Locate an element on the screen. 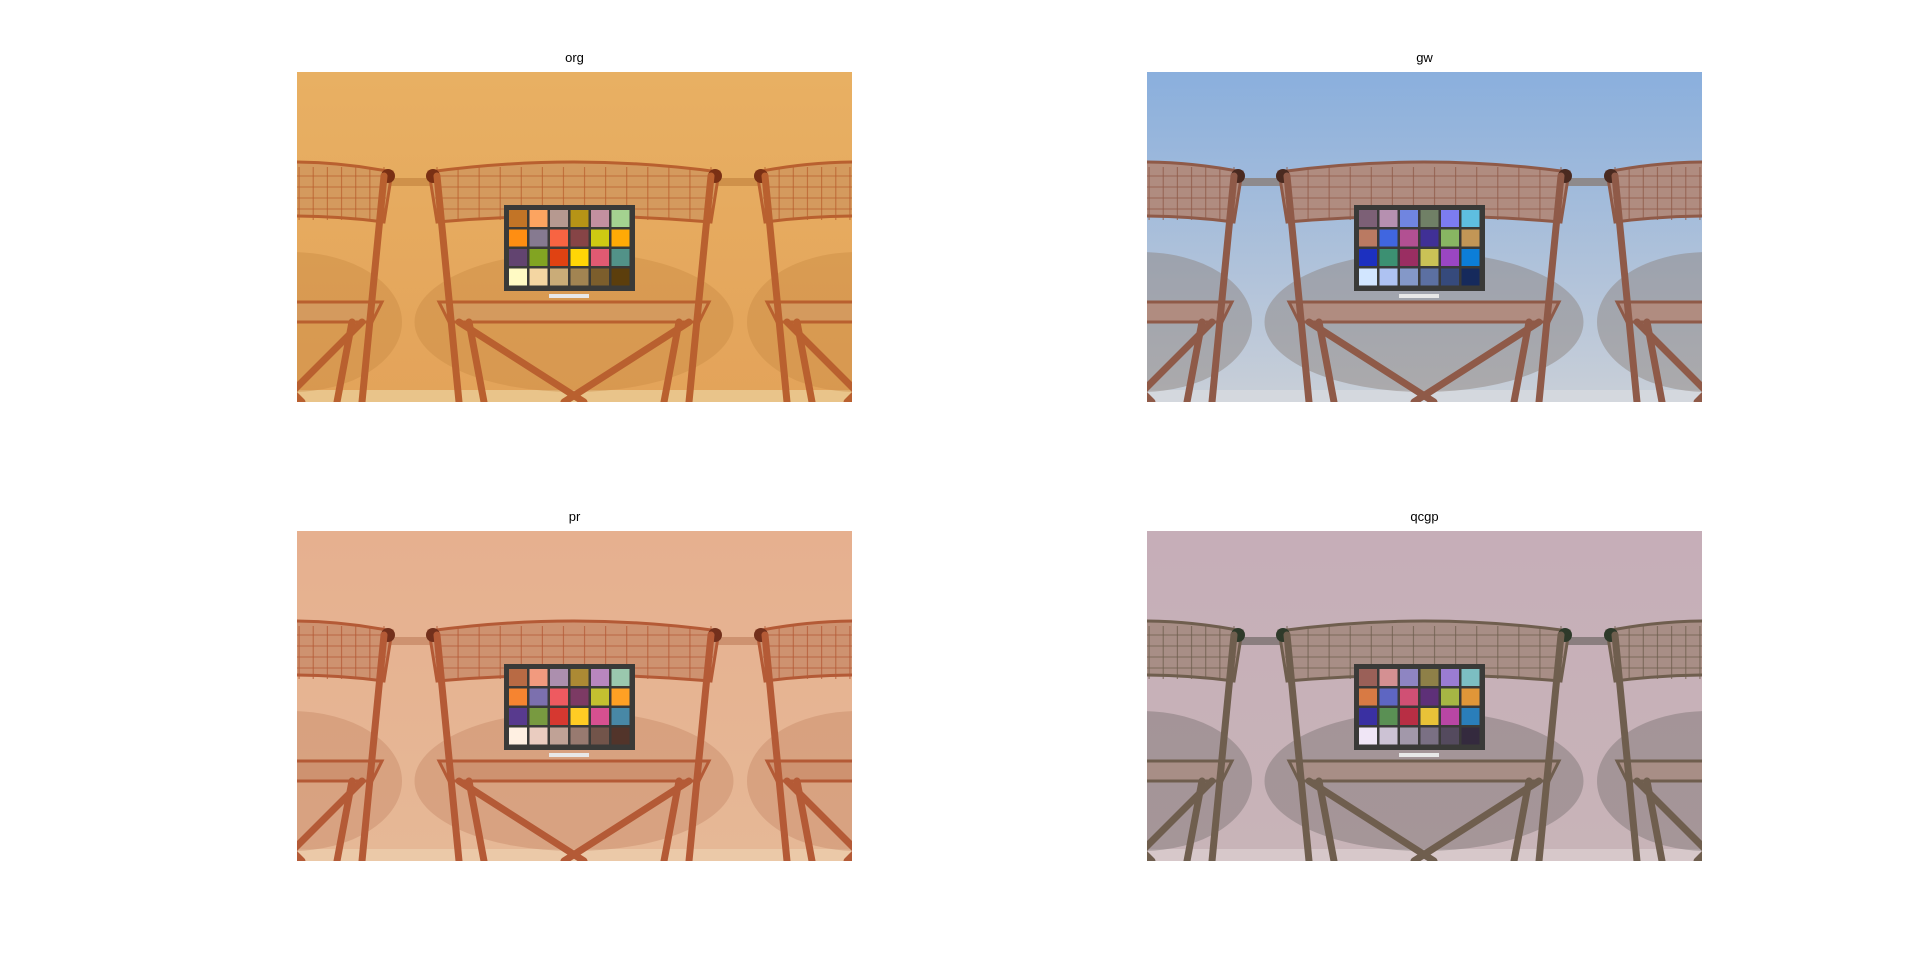 The width and height of the screenshot is (1920, 962). panel-qcgp: qcgp is located at coordinates (1424, 685).